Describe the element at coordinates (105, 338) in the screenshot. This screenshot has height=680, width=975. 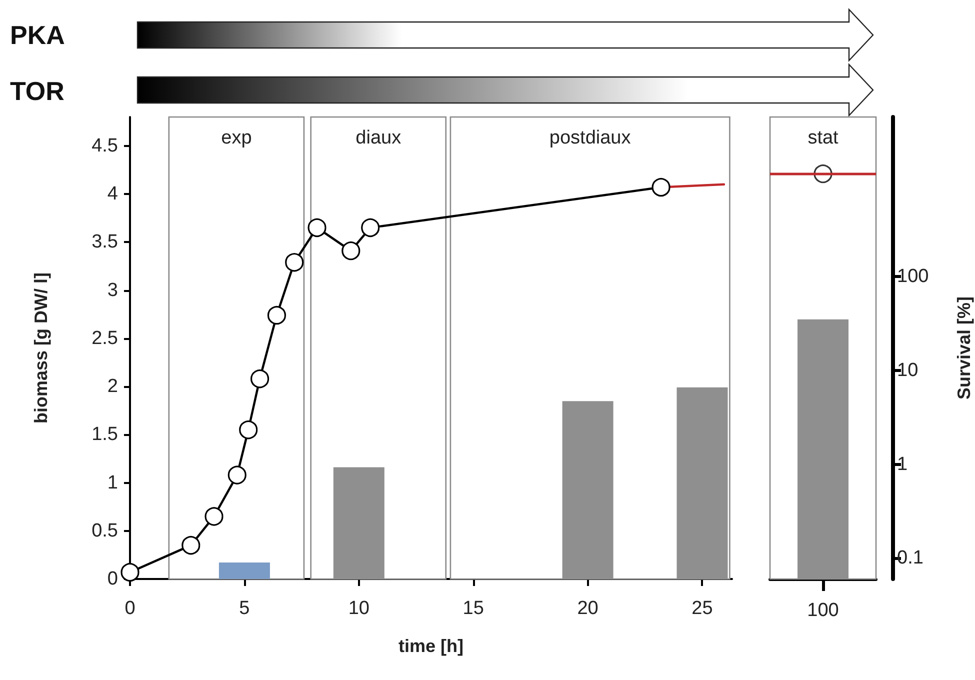
I see `y-tick-label: 2.5` at that location.